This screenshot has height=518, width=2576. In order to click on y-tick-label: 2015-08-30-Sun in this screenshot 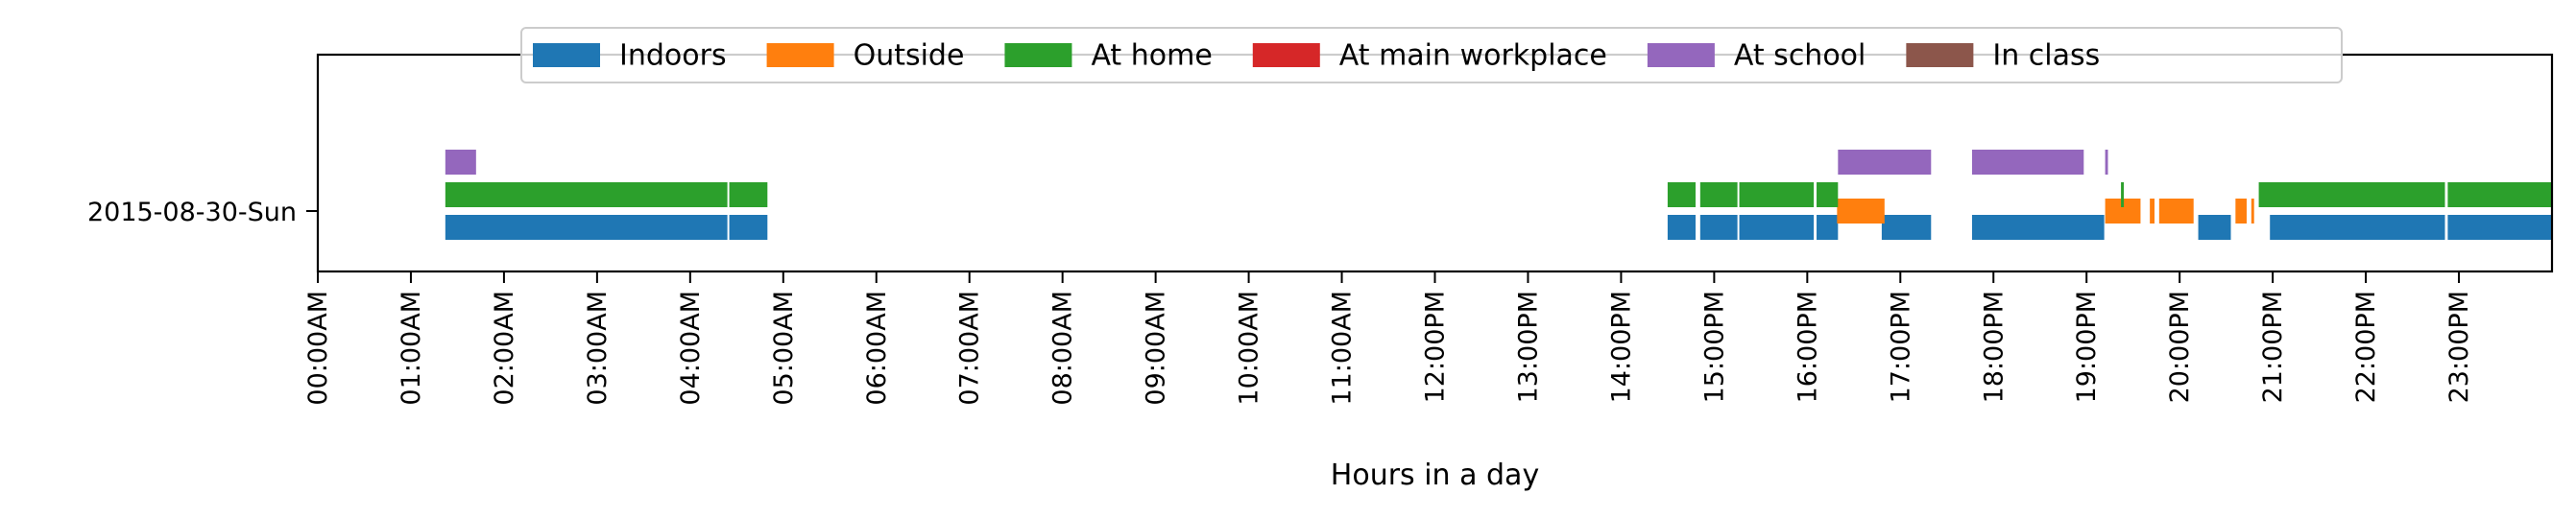, I will do `click(192, 212)`.